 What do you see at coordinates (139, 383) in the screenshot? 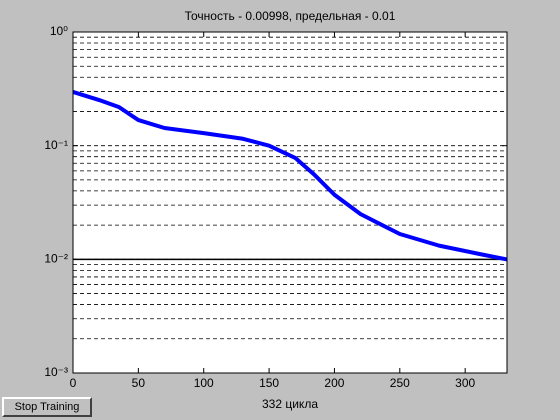
I see `x-tick-label: 50` at bounding box center [139, 383].